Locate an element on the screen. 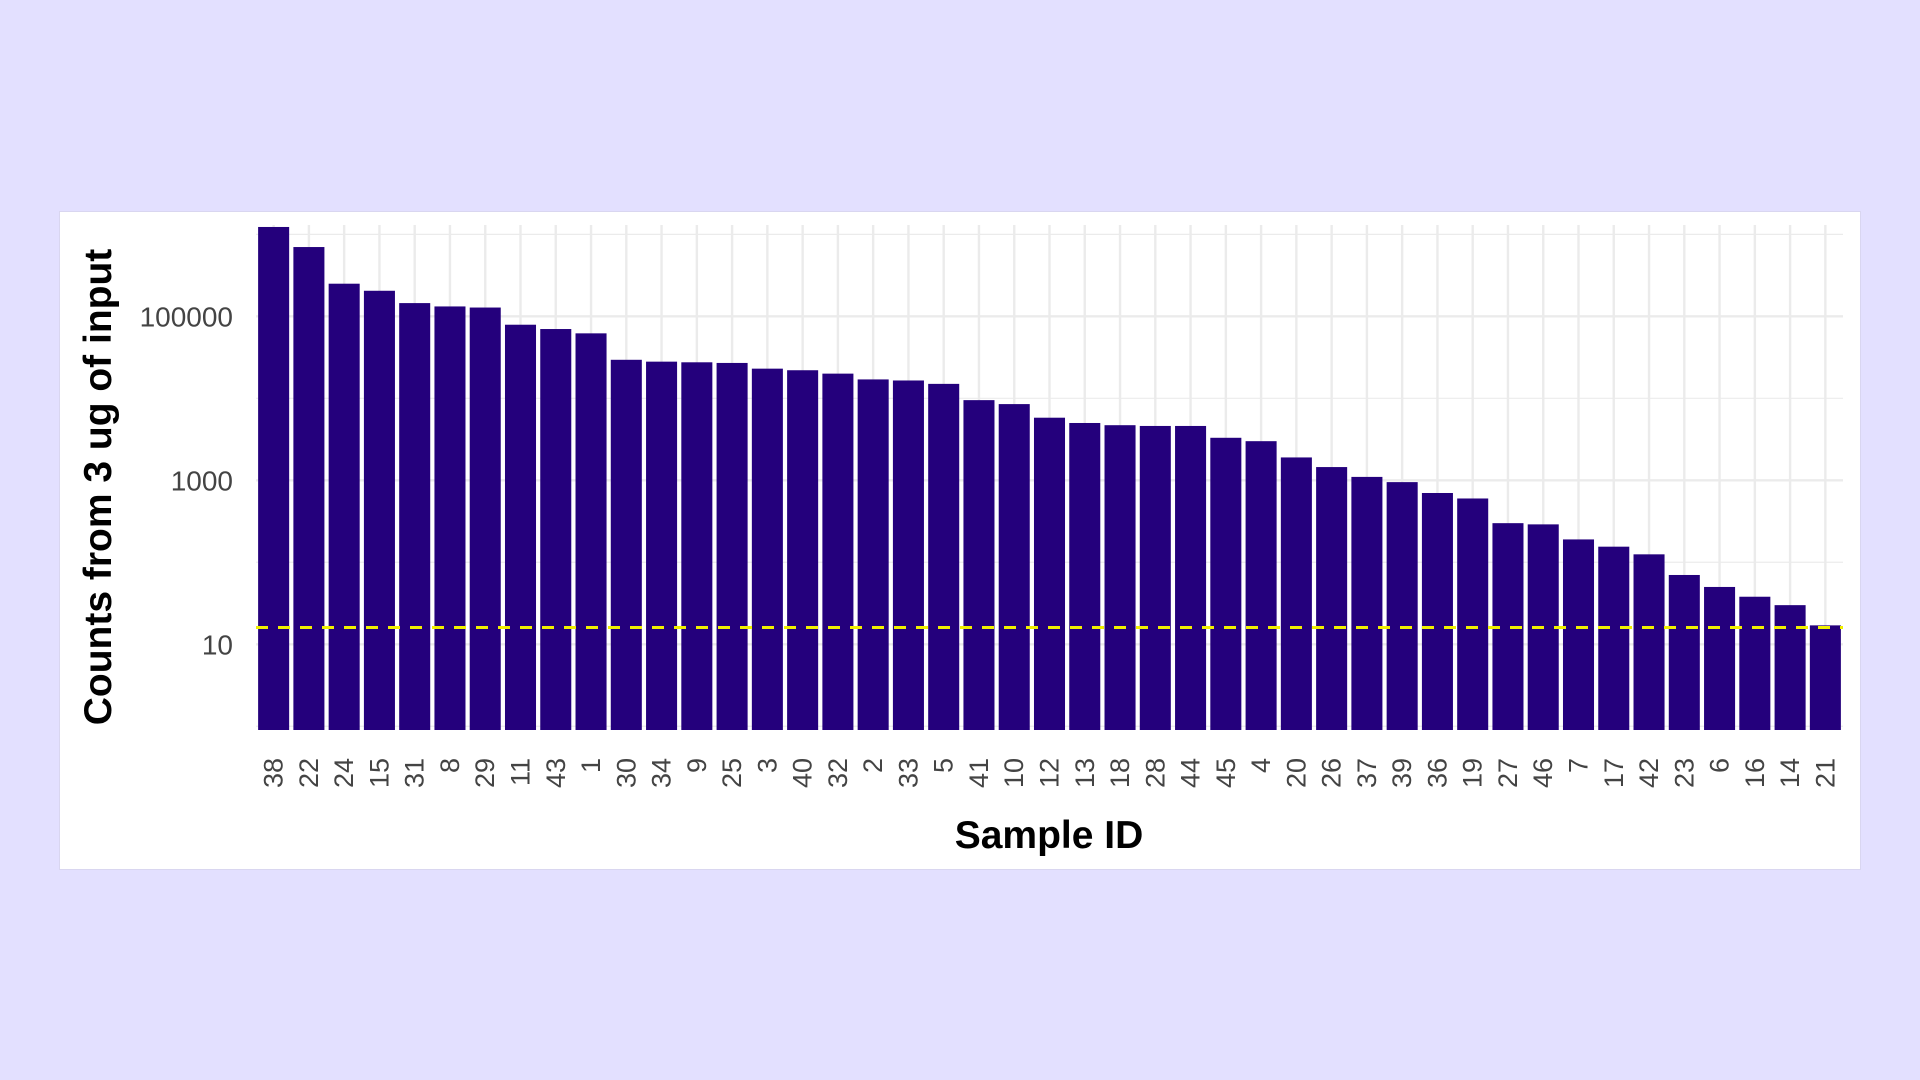 This screenshot has width=1920, height=1080. x-tick-label: 18 is located at coordinates (1120, 773).